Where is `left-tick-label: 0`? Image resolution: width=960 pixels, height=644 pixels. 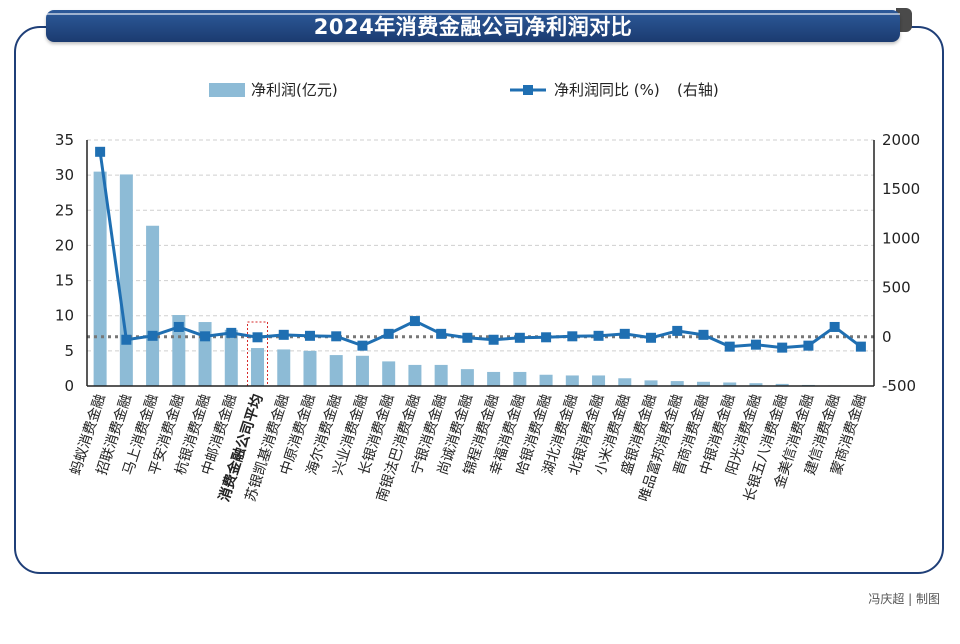
left-tick-label: 0 is located at coordinates (69, 386).